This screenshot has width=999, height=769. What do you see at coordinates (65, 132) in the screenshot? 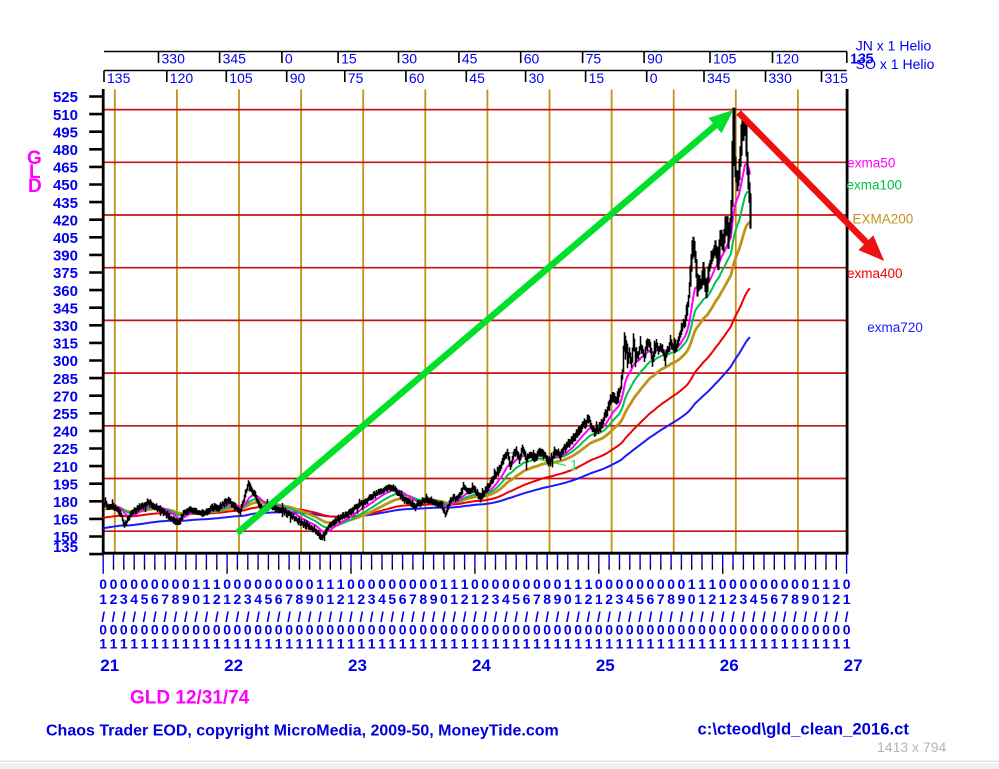
I see `svg-text: 495` at bounding box center [65, 132].